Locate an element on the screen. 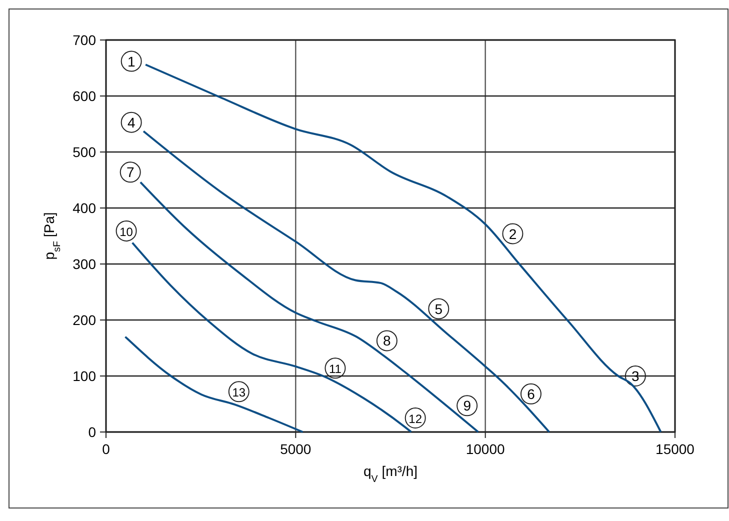 The height and width of the screenshot is (521, 729). annotation: 12 is located at coordinates (415, 419).